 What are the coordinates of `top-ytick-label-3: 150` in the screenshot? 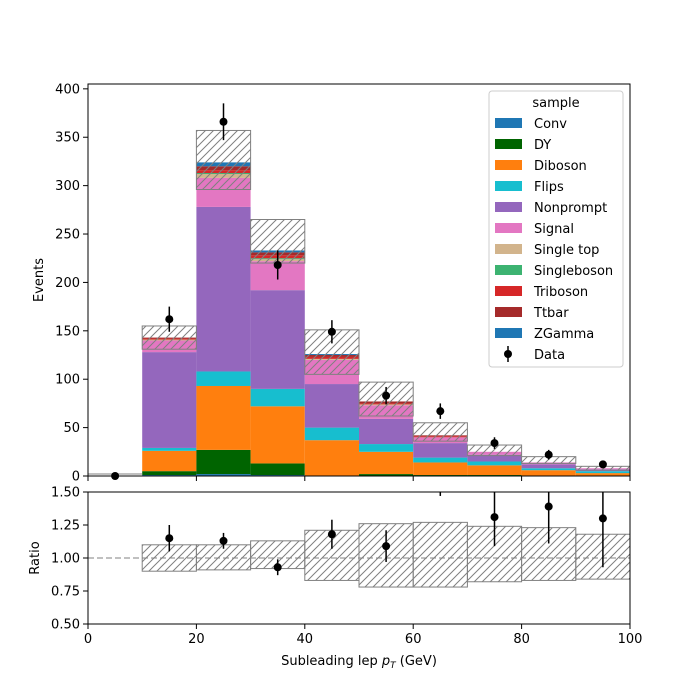 It's located at (67, 331).